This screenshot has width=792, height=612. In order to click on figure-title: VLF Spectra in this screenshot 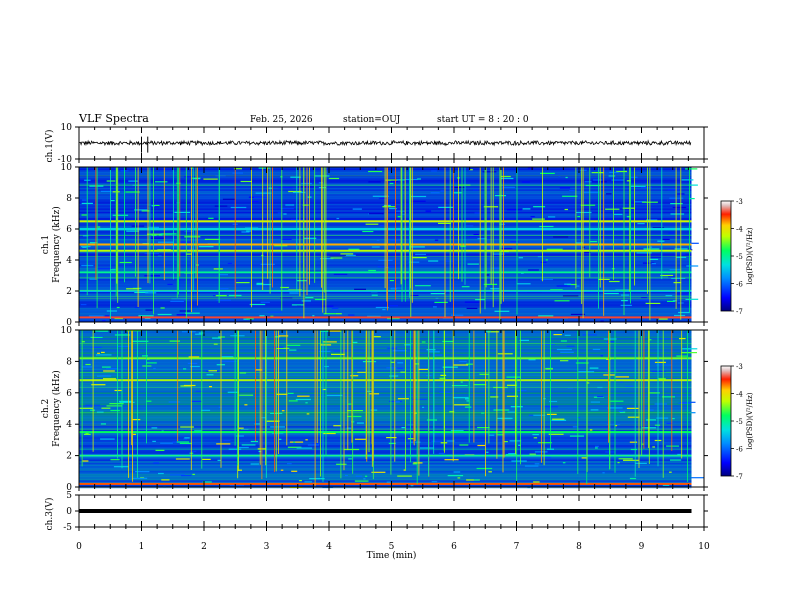, I will do `click(114, 118)`.